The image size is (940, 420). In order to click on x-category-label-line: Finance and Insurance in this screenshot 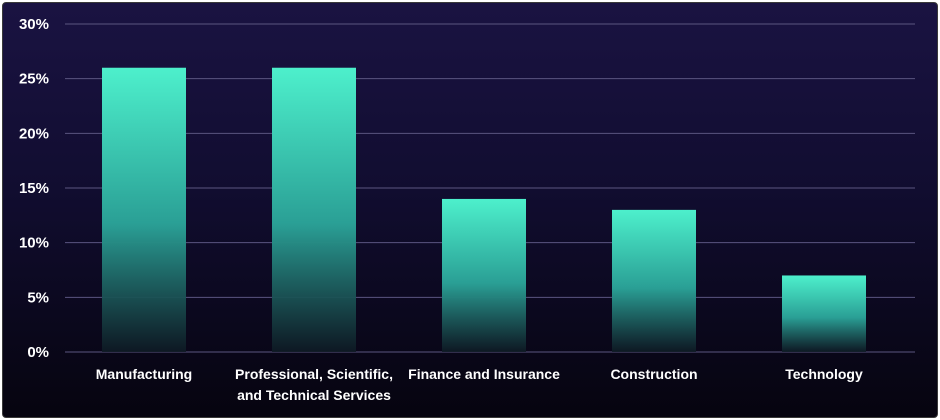, I will do `click(484, 374)`.